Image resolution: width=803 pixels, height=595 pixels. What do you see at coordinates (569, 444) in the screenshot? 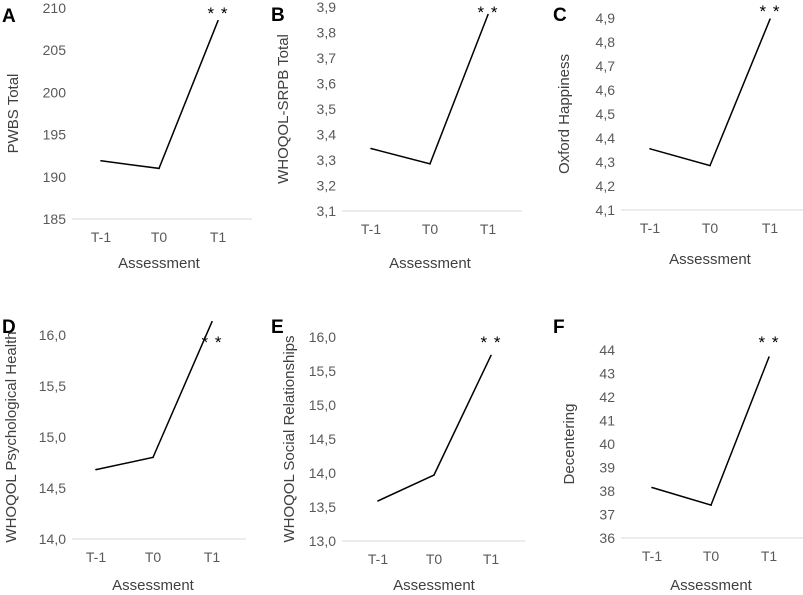
I see `chart6-y-axis-label: Decentering` at bounding box center [569, 444].